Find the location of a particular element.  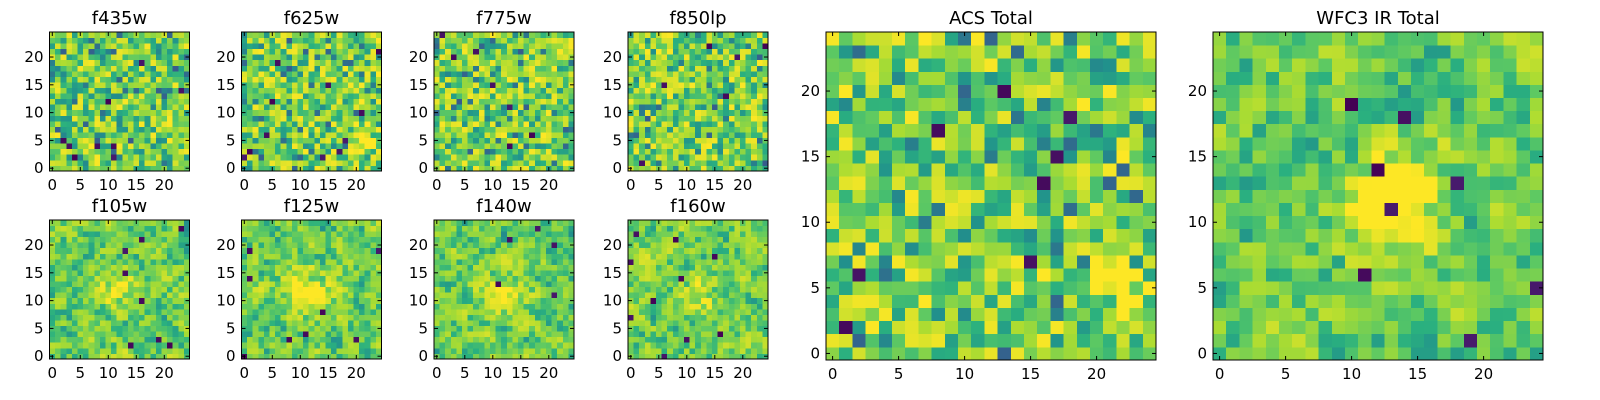

y-tick-label: 15 is located at coordinates (418, 273).